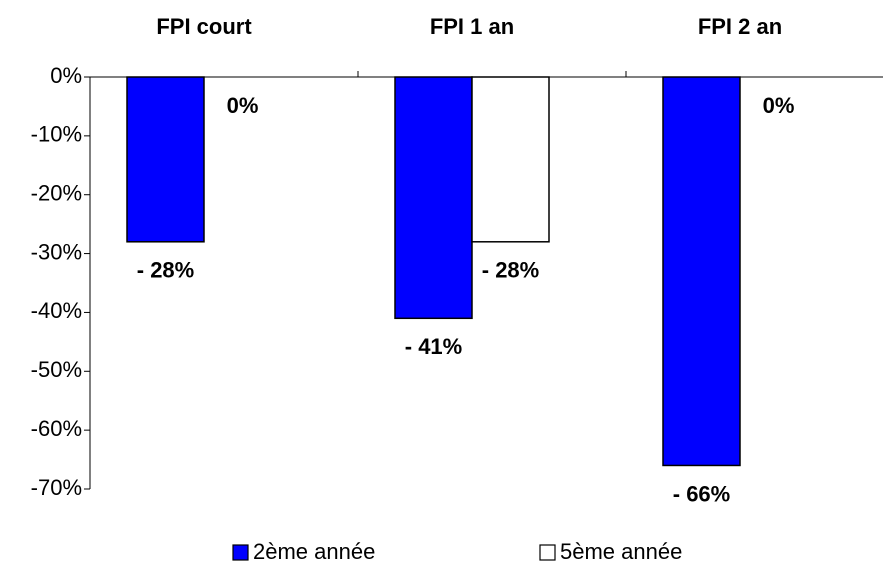 The width and height of the screenshot is (883, 570). I want to click on y-tick-label: -30%, so click(56, 251).